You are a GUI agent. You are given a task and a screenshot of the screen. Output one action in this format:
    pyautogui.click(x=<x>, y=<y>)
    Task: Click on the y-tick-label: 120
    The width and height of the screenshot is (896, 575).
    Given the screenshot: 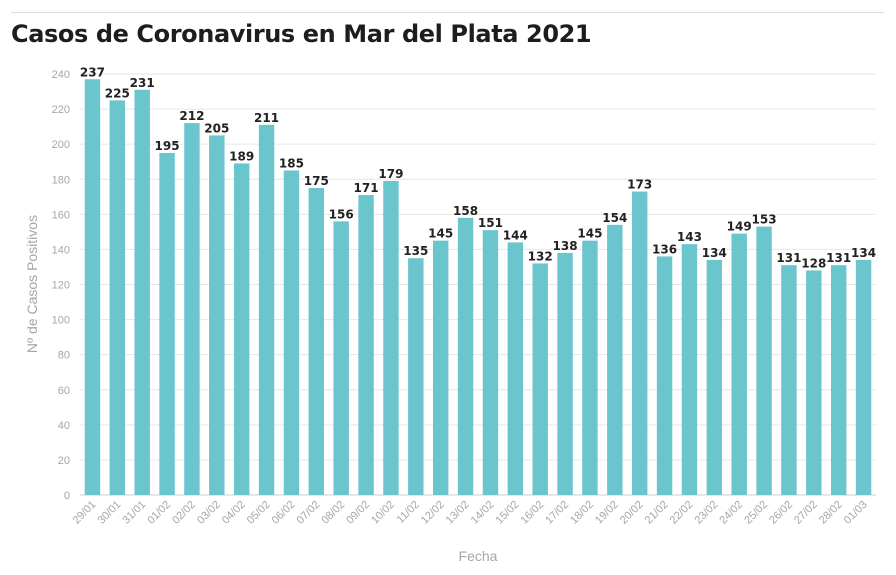 What is the action you would take?
    pyautogui.click(x=61, y=286)
    